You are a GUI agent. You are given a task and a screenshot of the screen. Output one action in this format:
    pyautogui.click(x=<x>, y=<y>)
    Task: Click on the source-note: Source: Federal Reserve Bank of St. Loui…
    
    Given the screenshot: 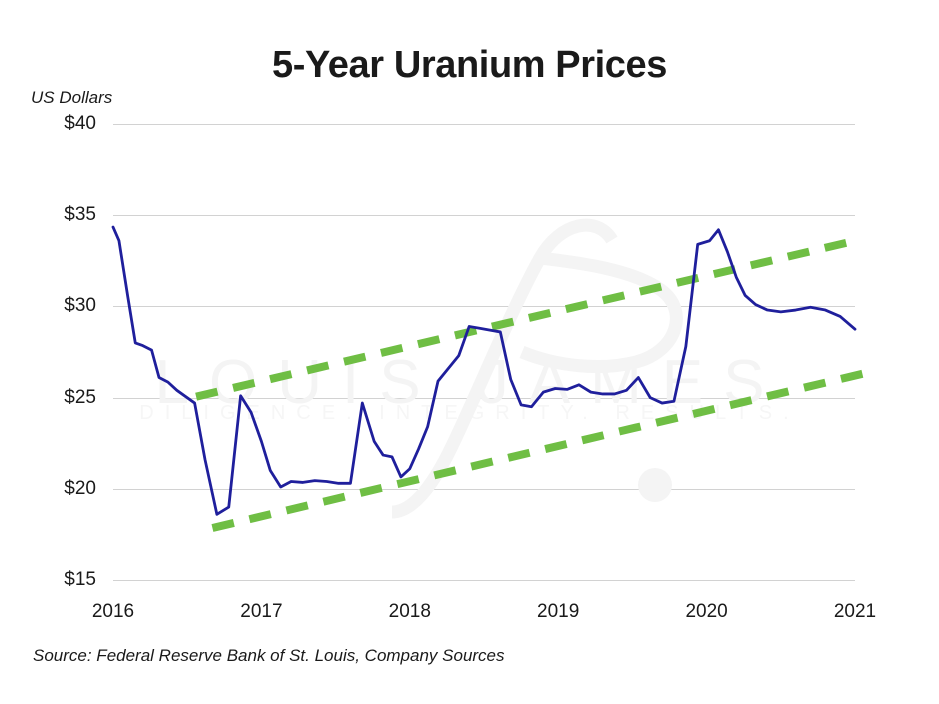 What is the action you would take?
    pyautogui.click(x=269, y=655)
    